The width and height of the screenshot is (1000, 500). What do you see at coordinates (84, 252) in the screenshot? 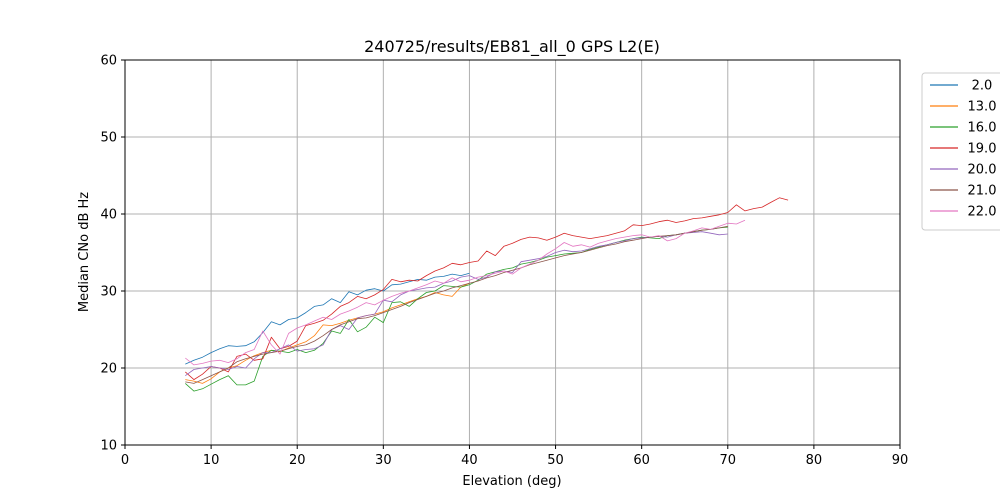
I see `y-axis-label: Median CNo dB Hz` at bounding box center [84, 252].